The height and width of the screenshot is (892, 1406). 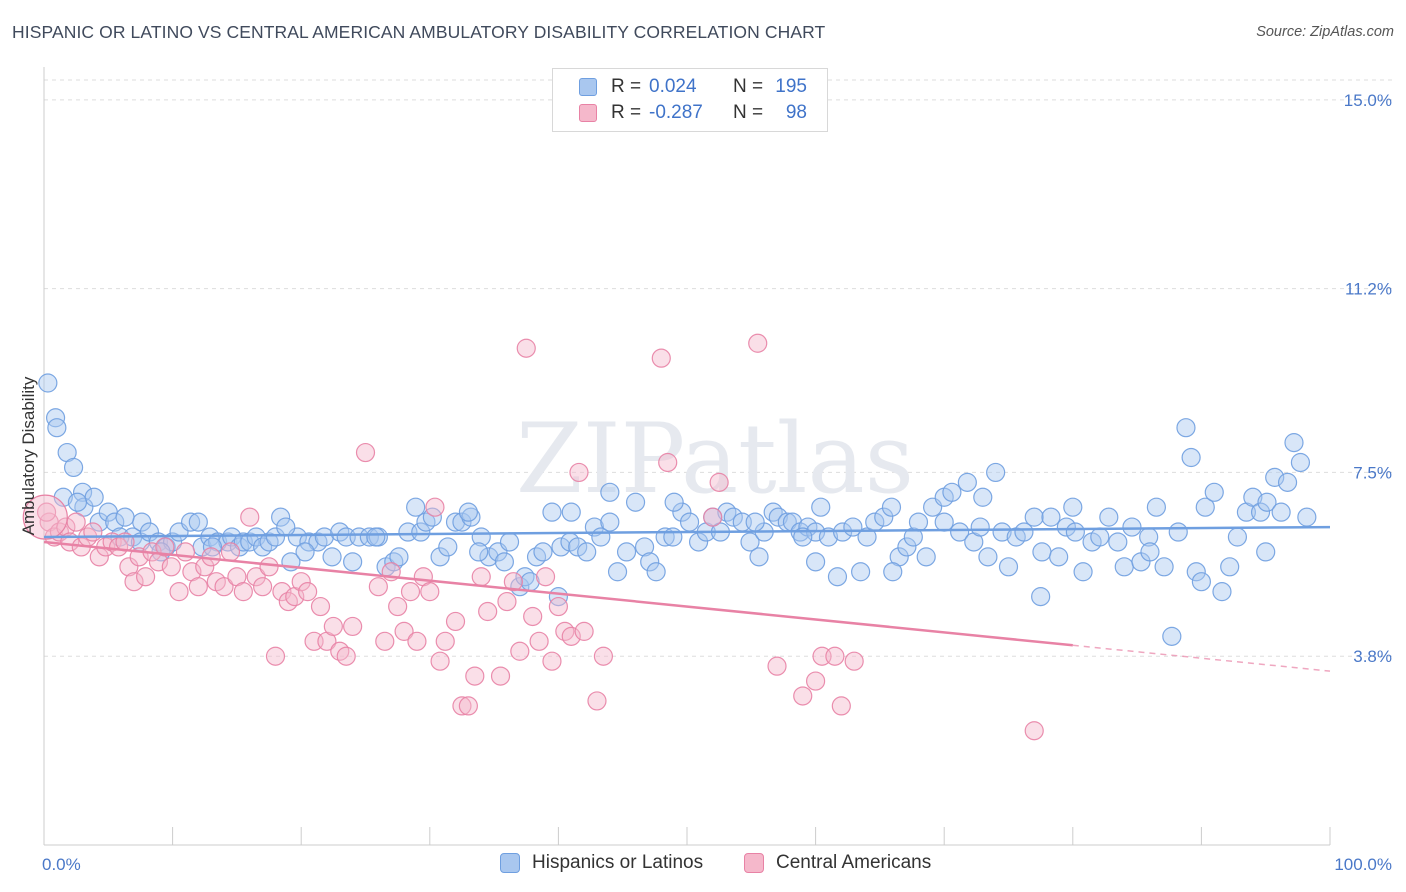 I want to click on series-swatch-central-american, so click(x=754, y=863).